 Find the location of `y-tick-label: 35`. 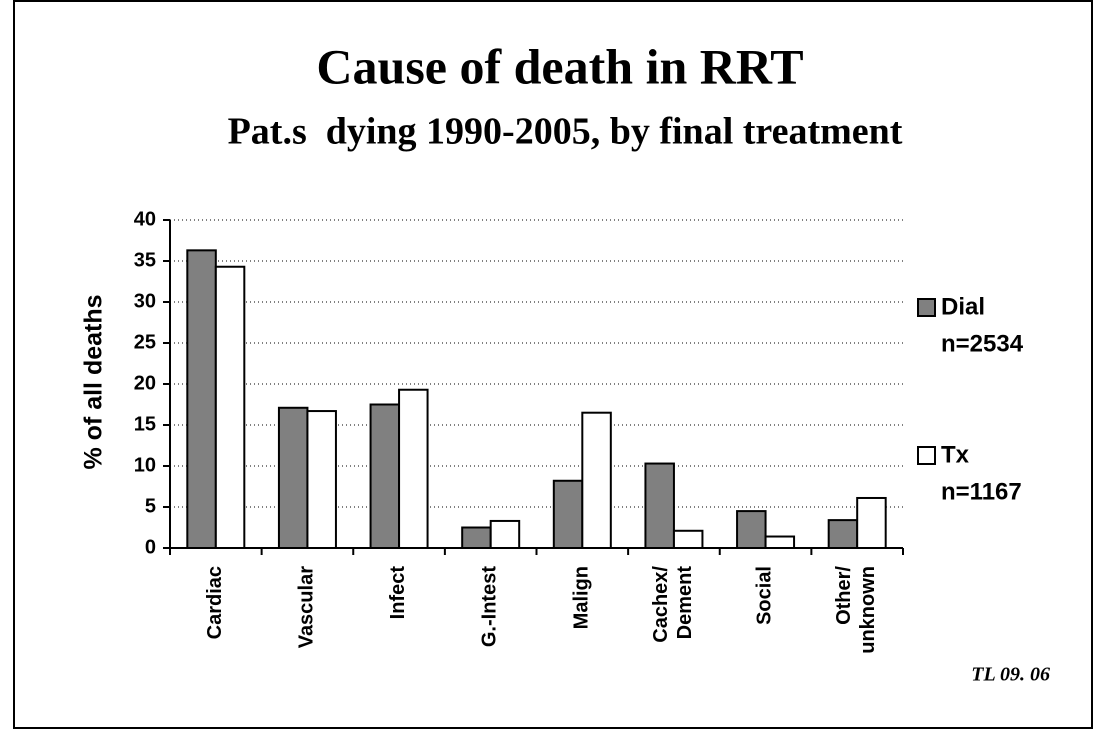

y-tick-label: 35 is located at coordinates (145, 260).